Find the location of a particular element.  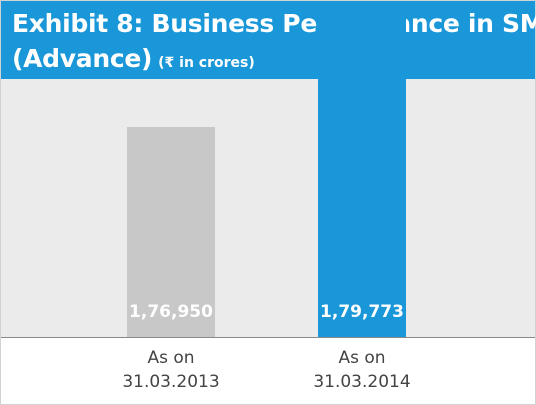

chart-title-advance: (Advance) is located at coordinates (82, 58).